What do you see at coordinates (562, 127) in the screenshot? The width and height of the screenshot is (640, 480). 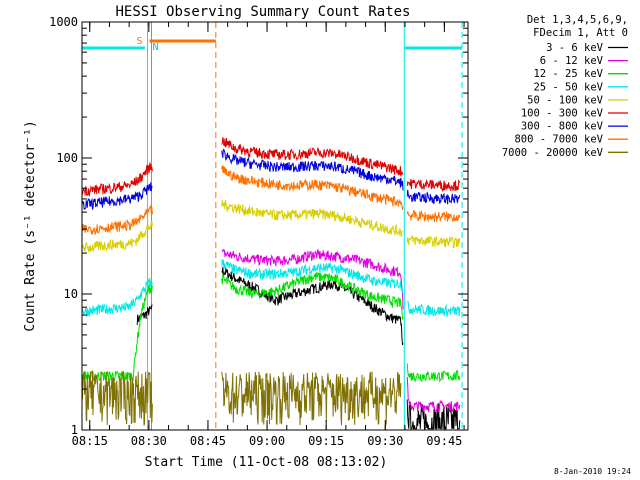 I see `legend-entry-label: 300 - 800 keV` at bounding box center [562, 127].